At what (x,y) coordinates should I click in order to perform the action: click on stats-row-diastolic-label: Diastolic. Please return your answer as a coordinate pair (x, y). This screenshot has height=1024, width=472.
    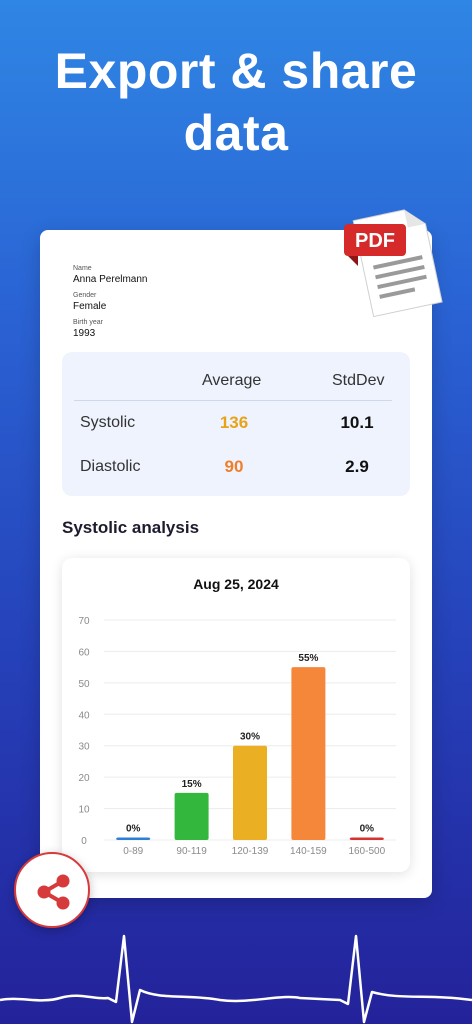
    Looking at the image, I should click on (110, 466).